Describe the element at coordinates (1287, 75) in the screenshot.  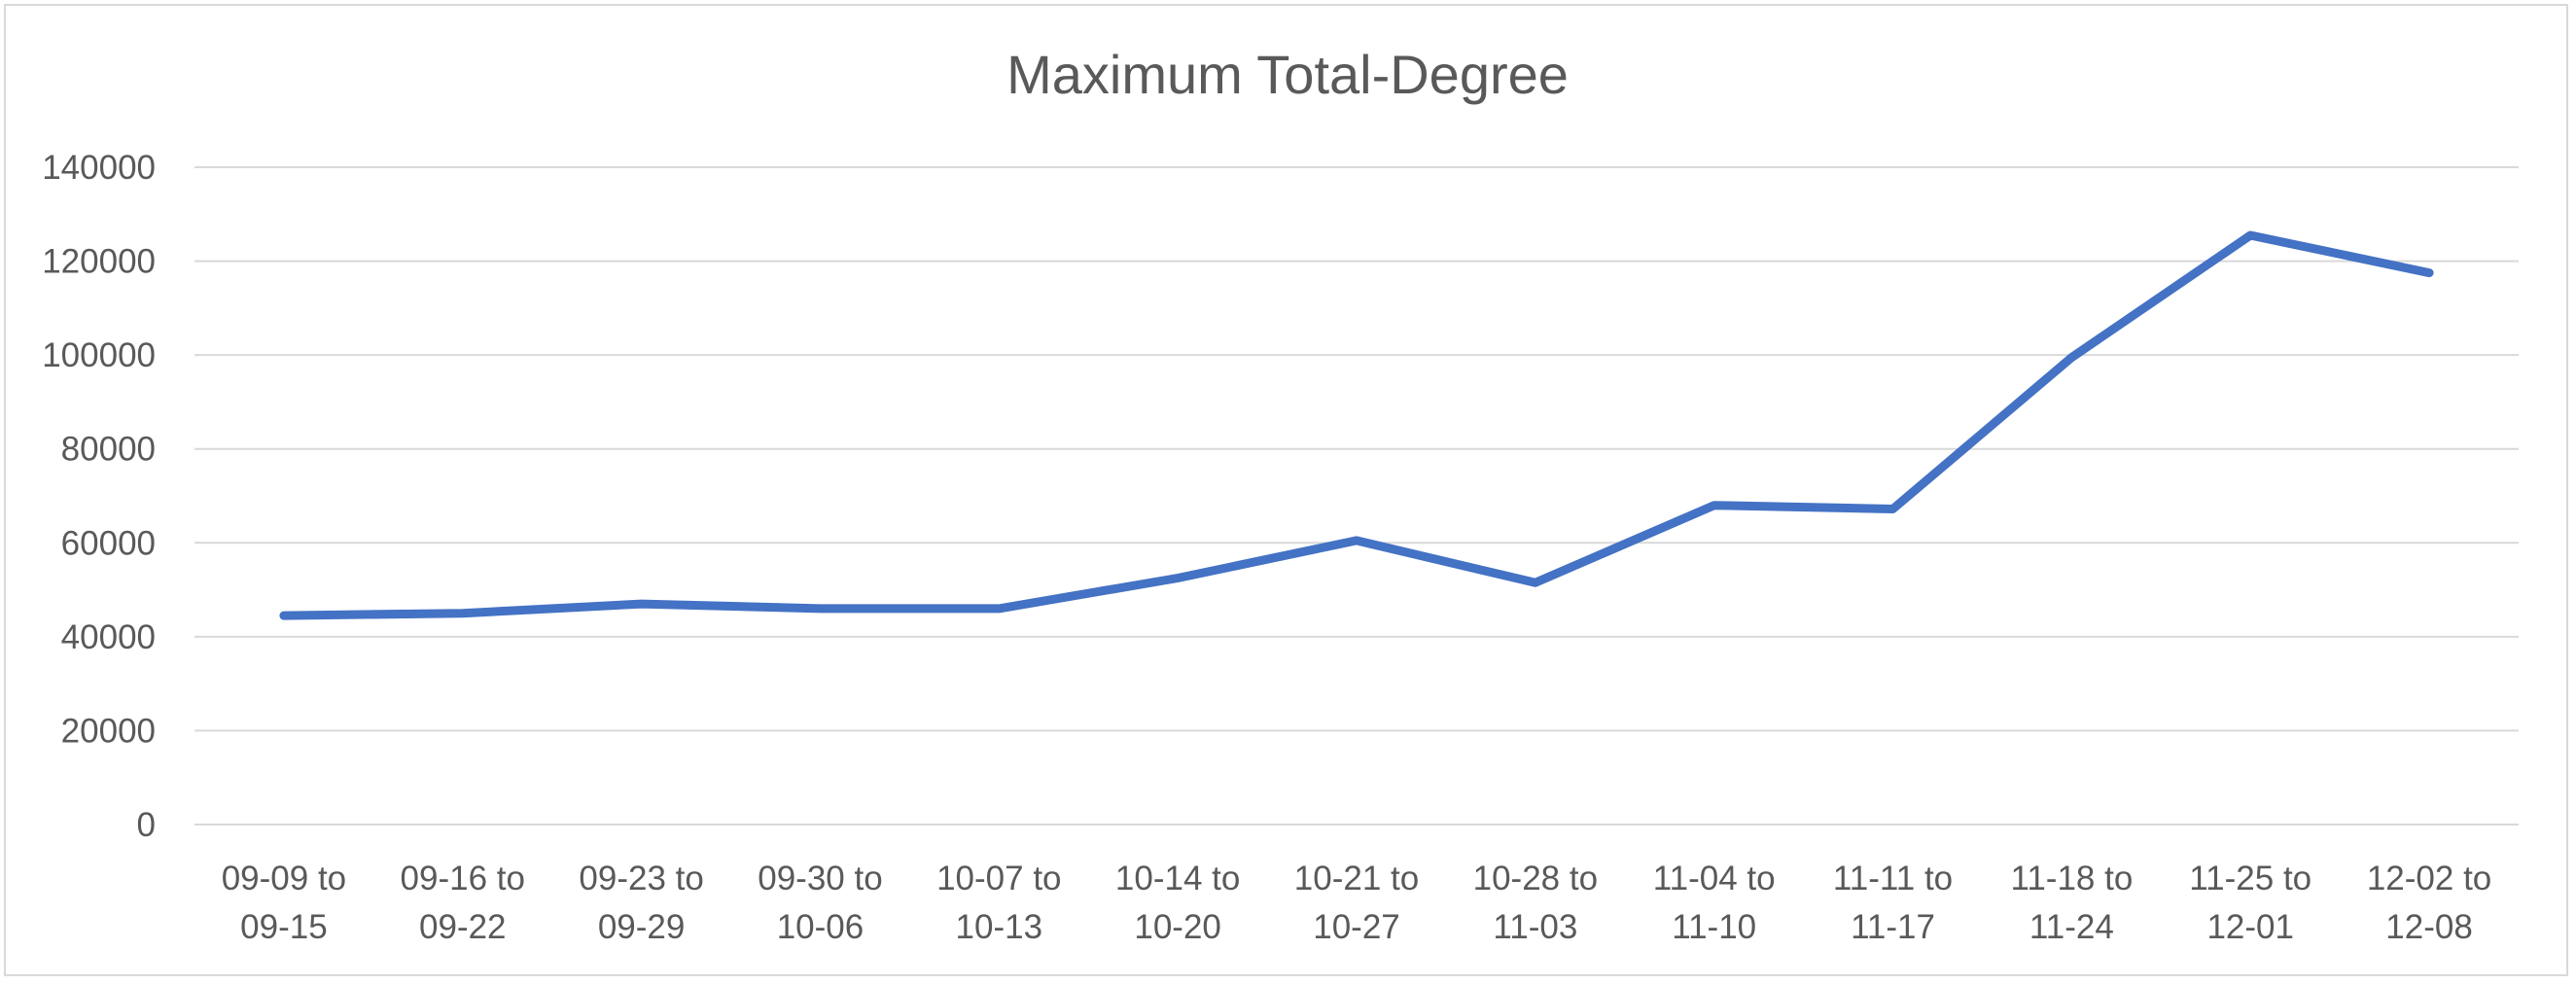
I see `chart-title: Maximum Total-Degree` at that location.